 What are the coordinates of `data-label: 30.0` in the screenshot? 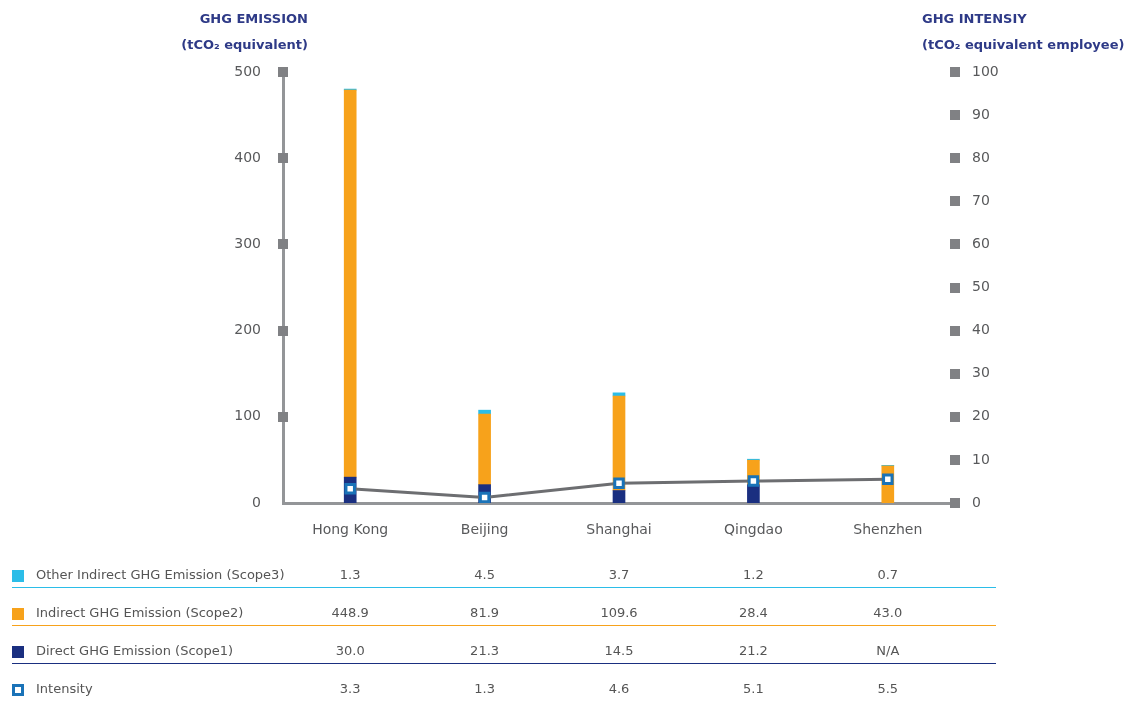 It's located at (350, 650).